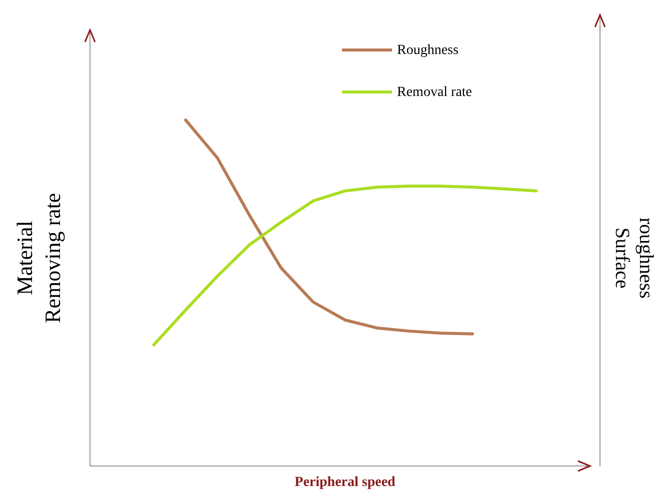 Image resolution: width=662 pixels, height=490 pixels. What do you see at coordinates (427, 50) in the screenshot?
I see `legend-label: Roughness` at bounding box center [427, 50].